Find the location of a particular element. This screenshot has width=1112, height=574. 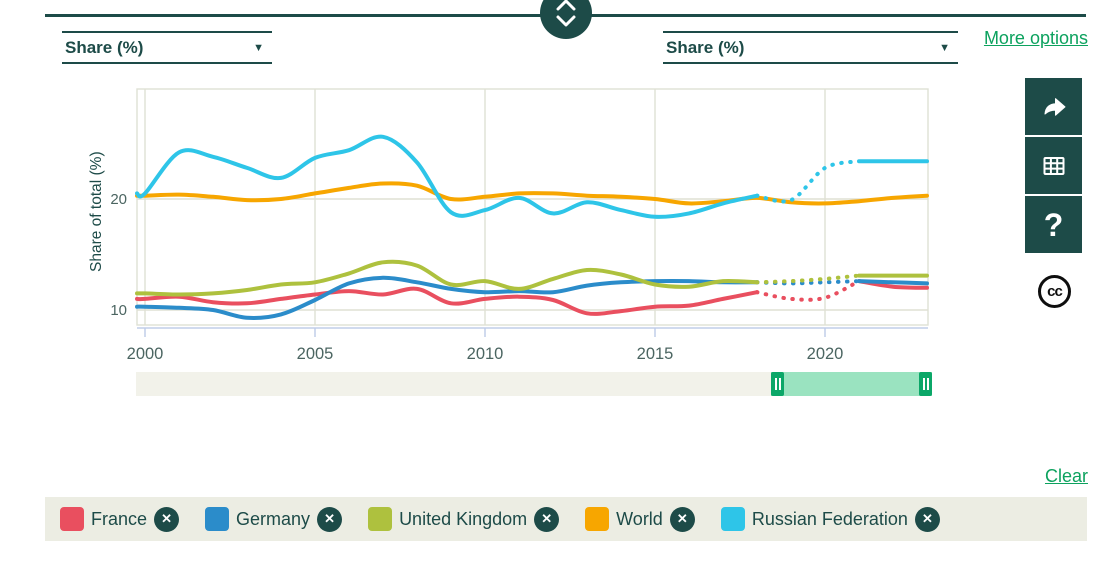

unit-select-left-value: Share (%) is located at coordinates (104, 47).